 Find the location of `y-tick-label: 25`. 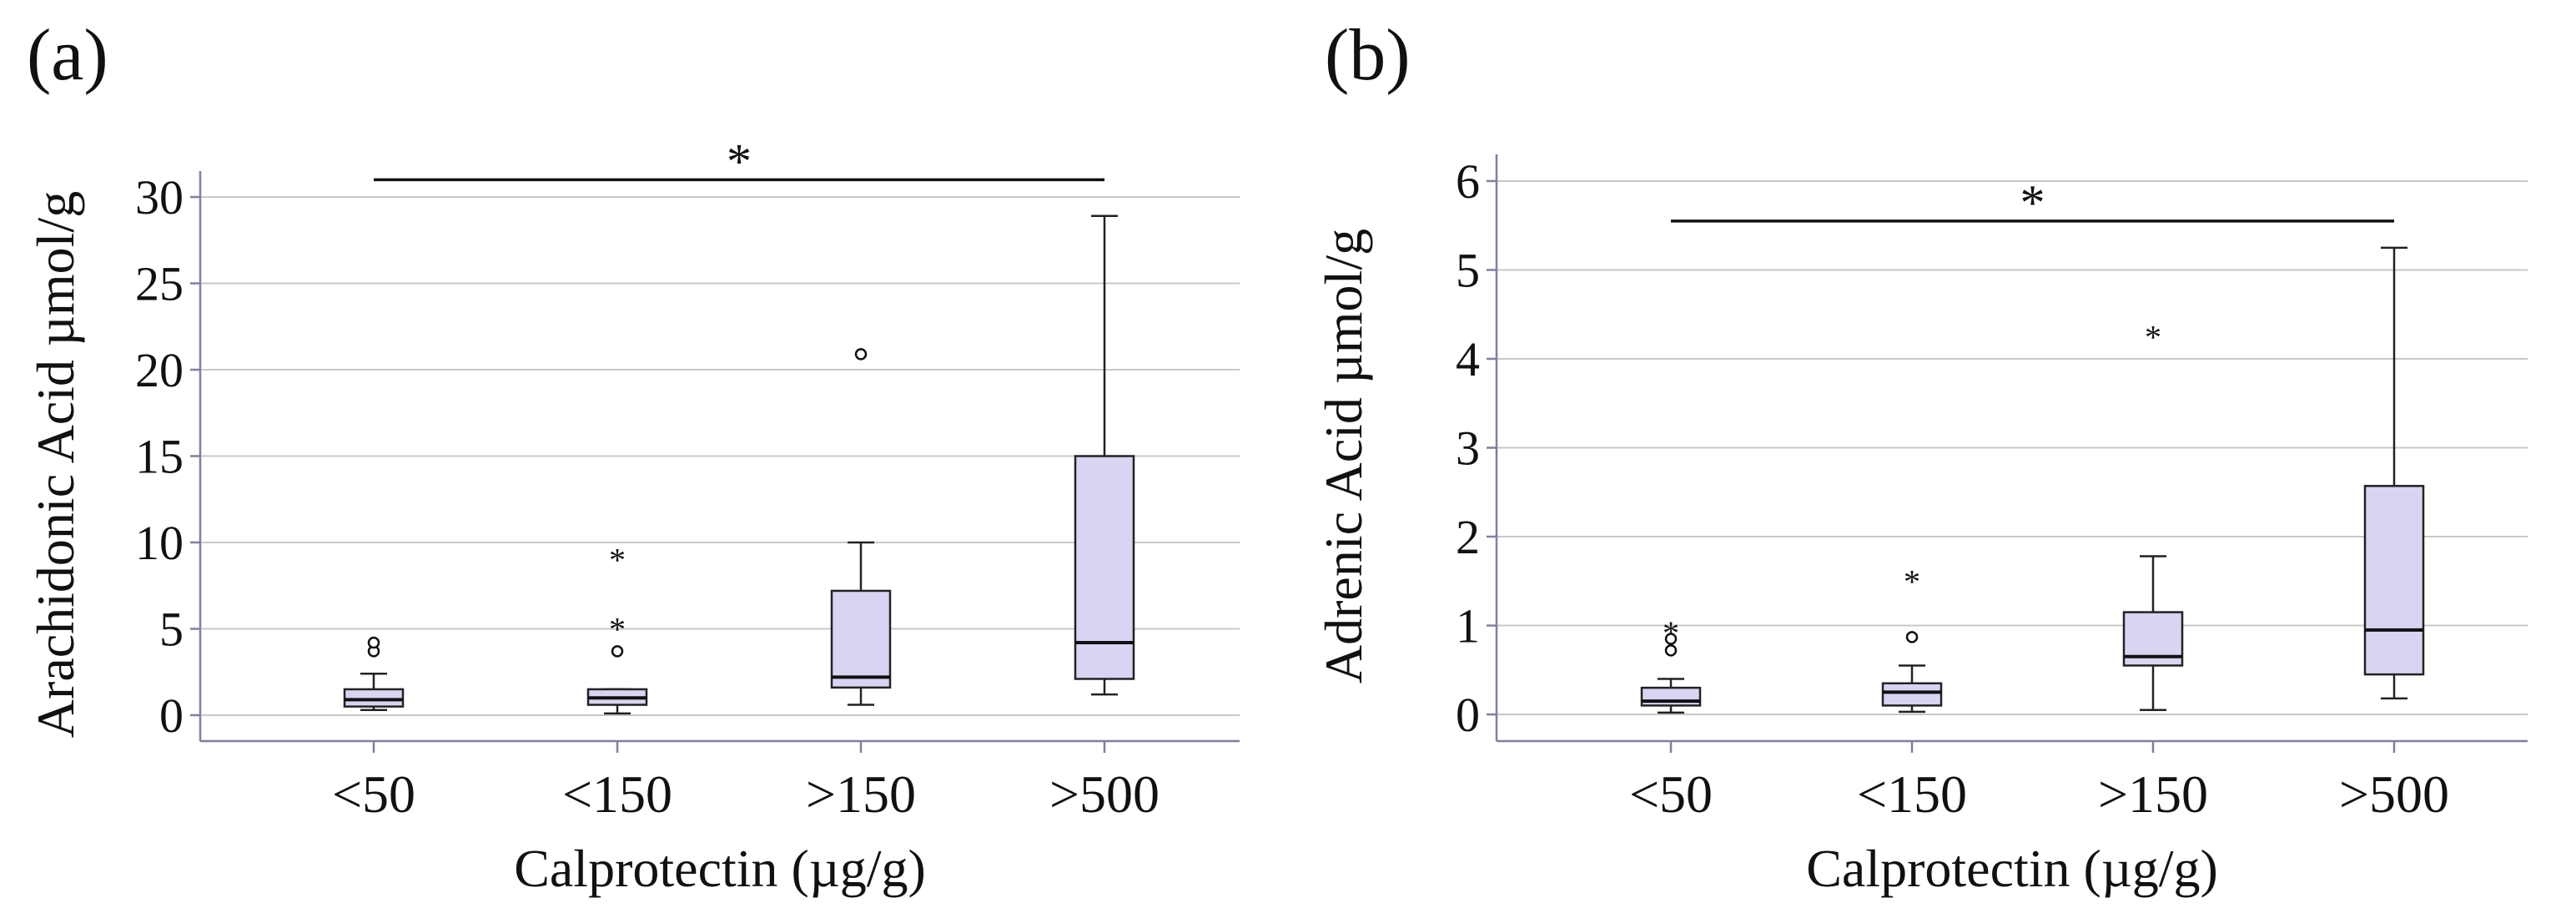

y-tick-label: 25 is located at coordinates (159, 284).